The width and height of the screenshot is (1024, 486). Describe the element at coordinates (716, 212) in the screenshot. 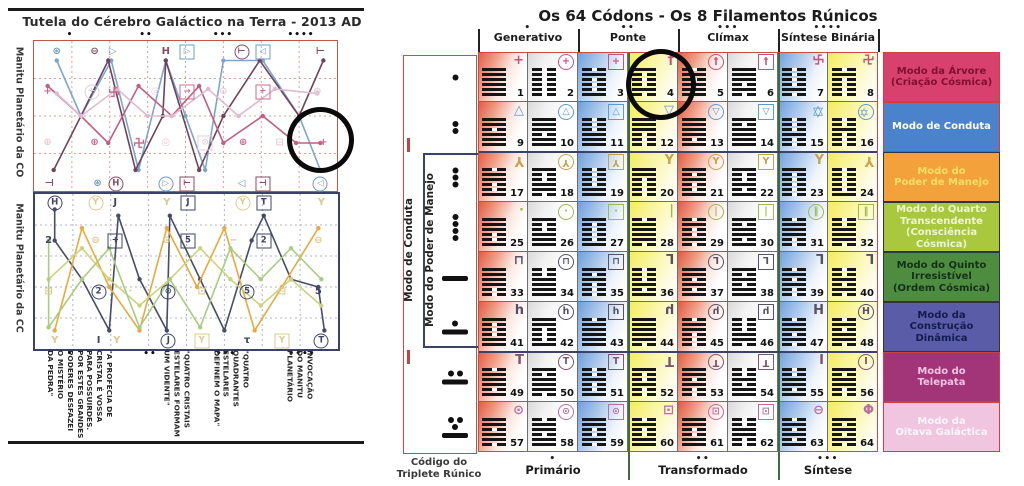

I see `rune-icon: |` at that location.